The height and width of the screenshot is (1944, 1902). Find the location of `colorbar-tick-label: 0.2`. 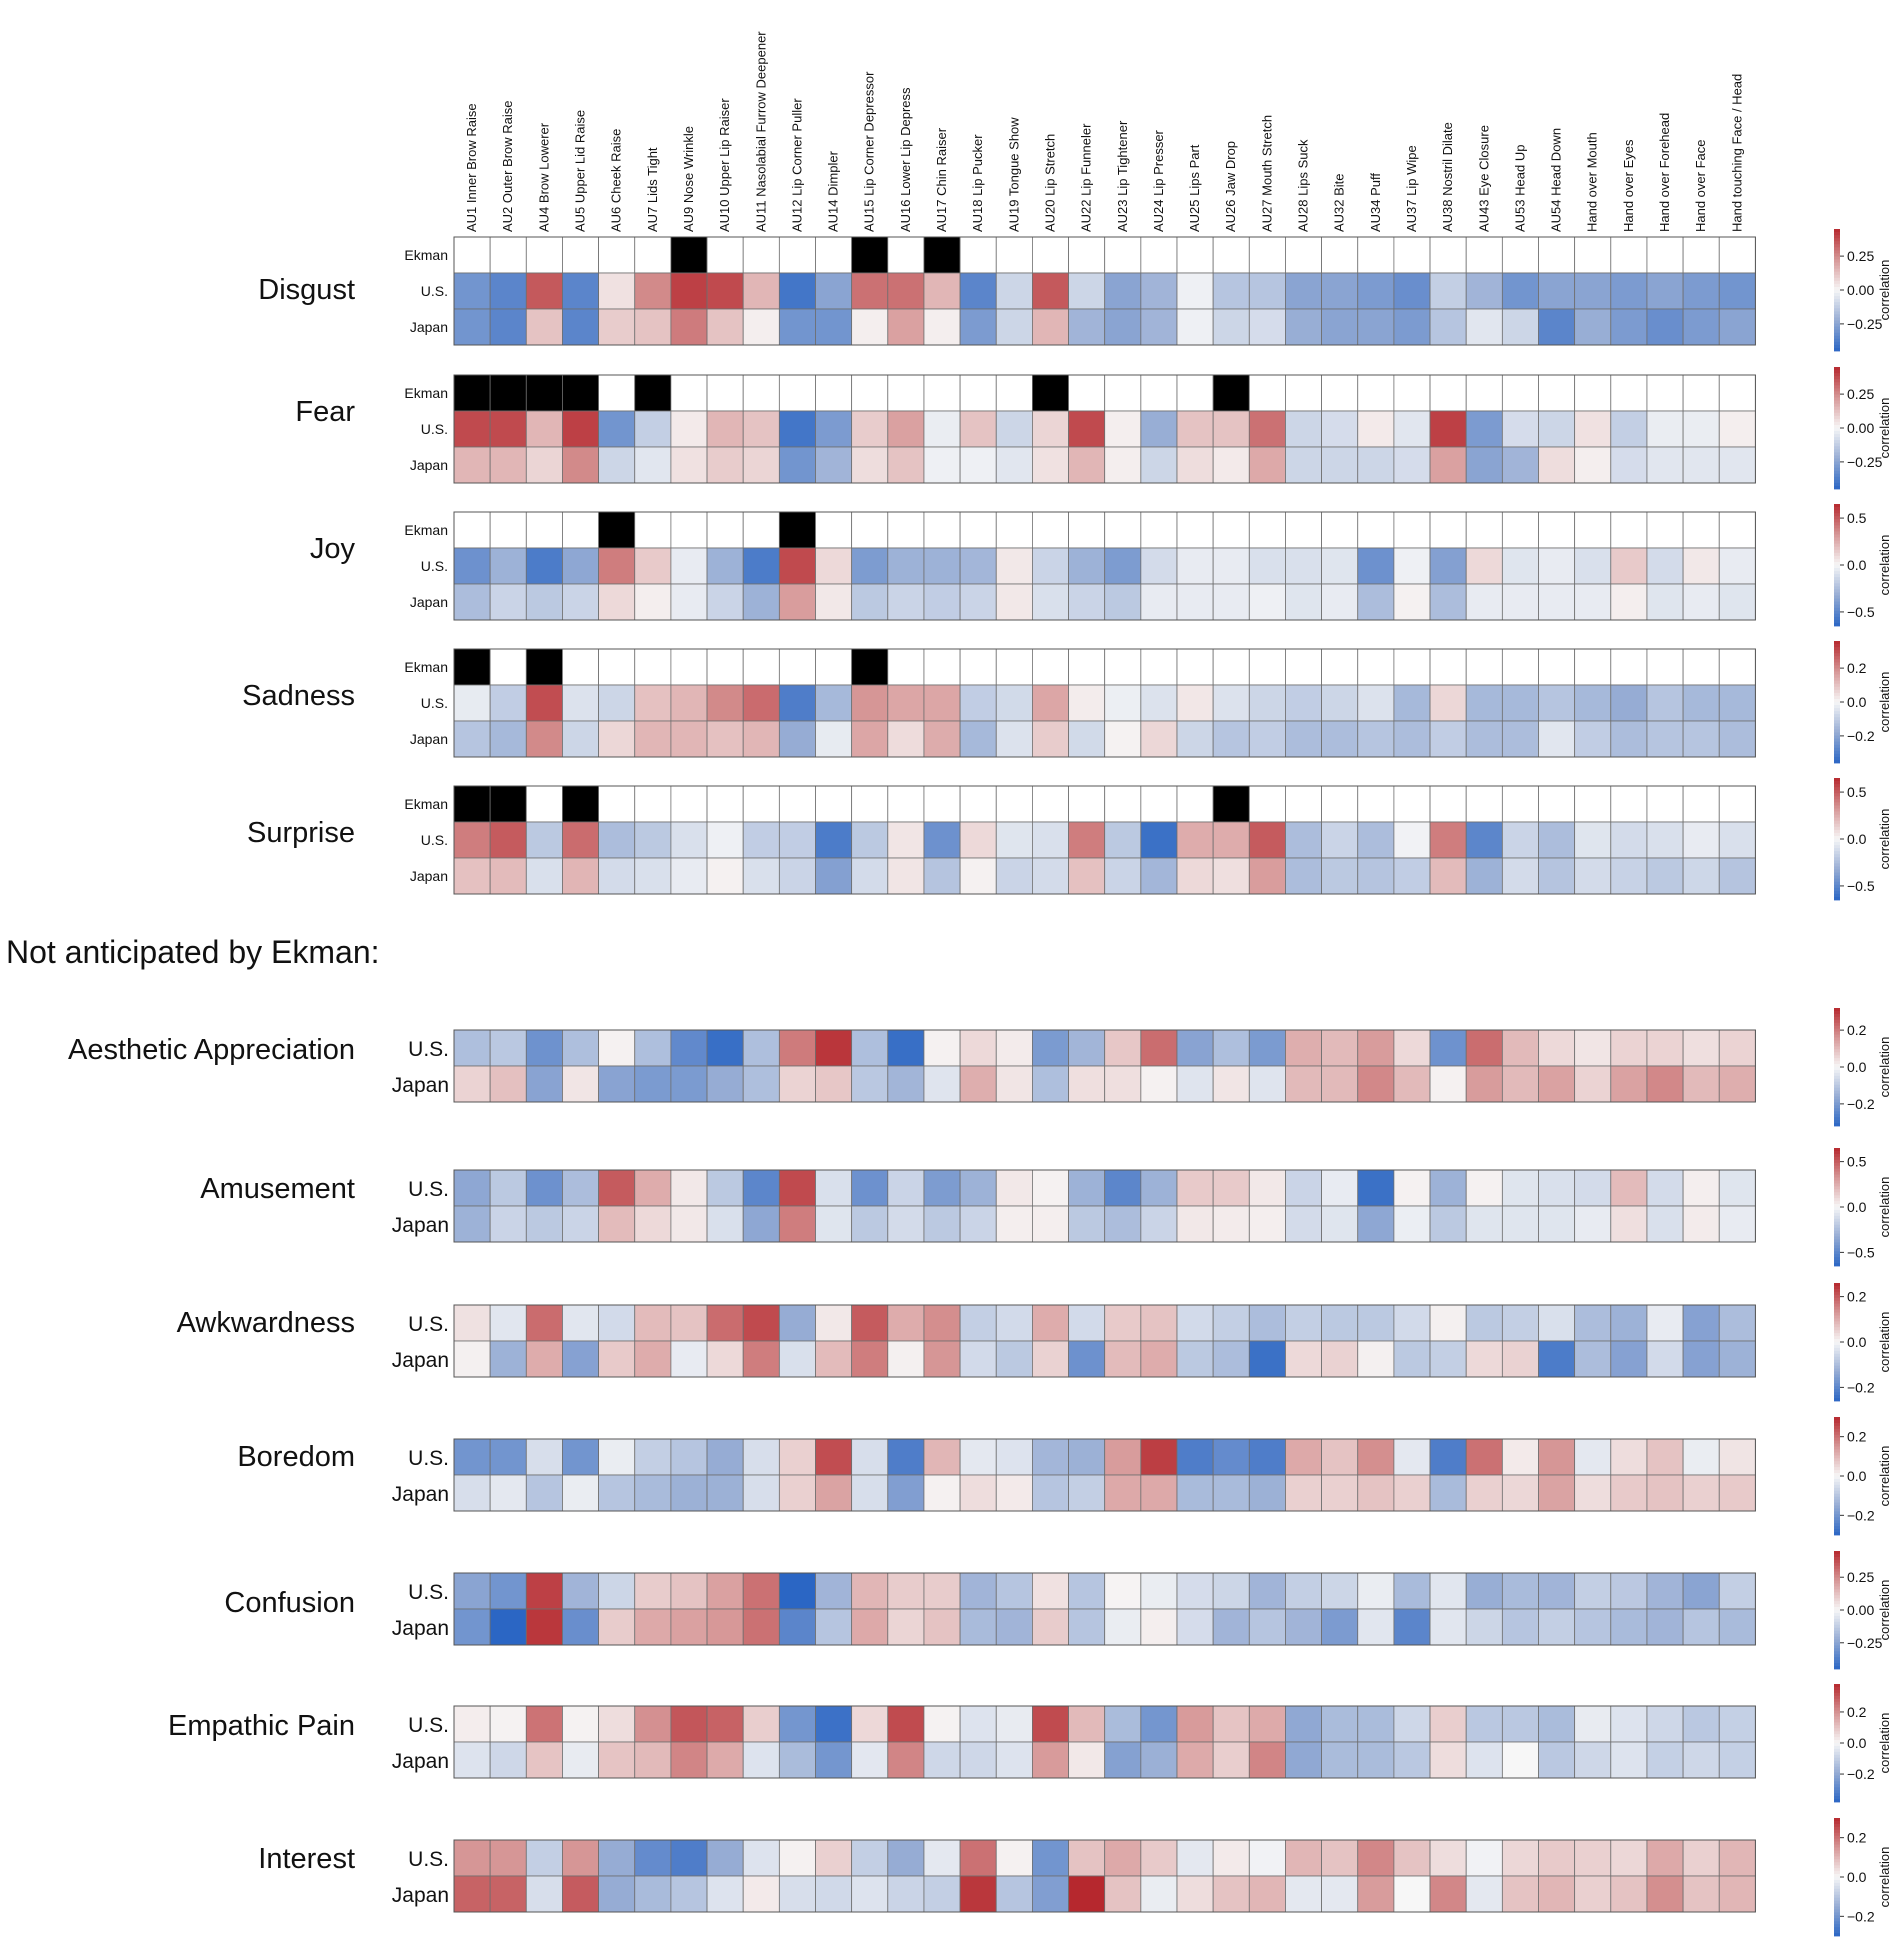

colorbar-tick-label: 0.2 is located at coordinates (1857, 1712).